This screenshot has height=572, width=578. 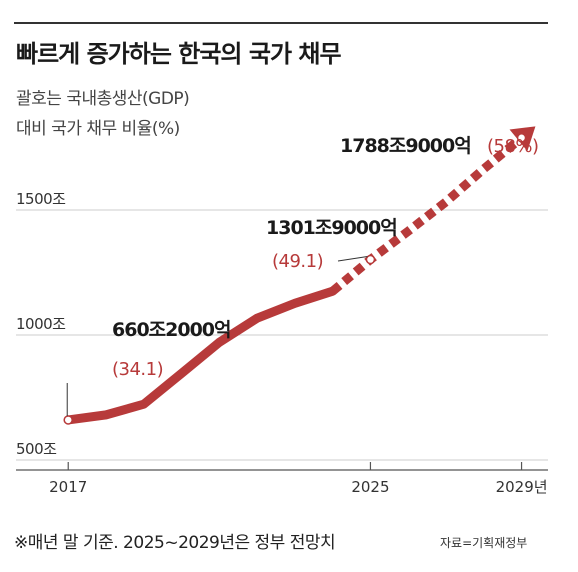 What do you see at coordinates (103, 114) in the screenshot?
I see `chart-subtitle: 괄호는 국내총생산(GDP) 대비 국가 채무 비율(%)` at bounding box center [103, 114].